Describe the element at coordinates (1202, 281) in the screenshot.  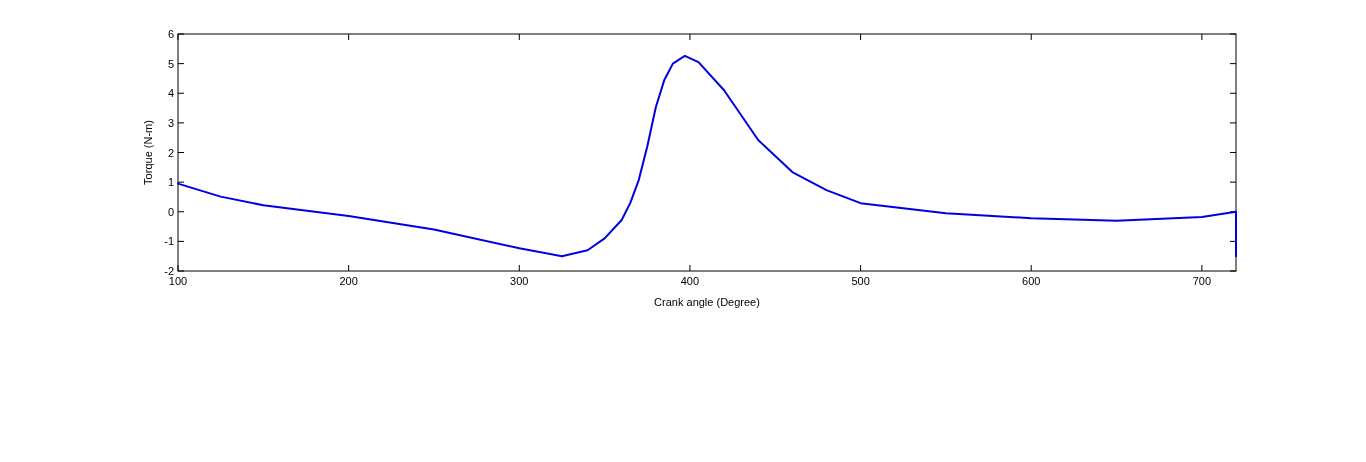
I see `x-tick-label: 700` at that location.